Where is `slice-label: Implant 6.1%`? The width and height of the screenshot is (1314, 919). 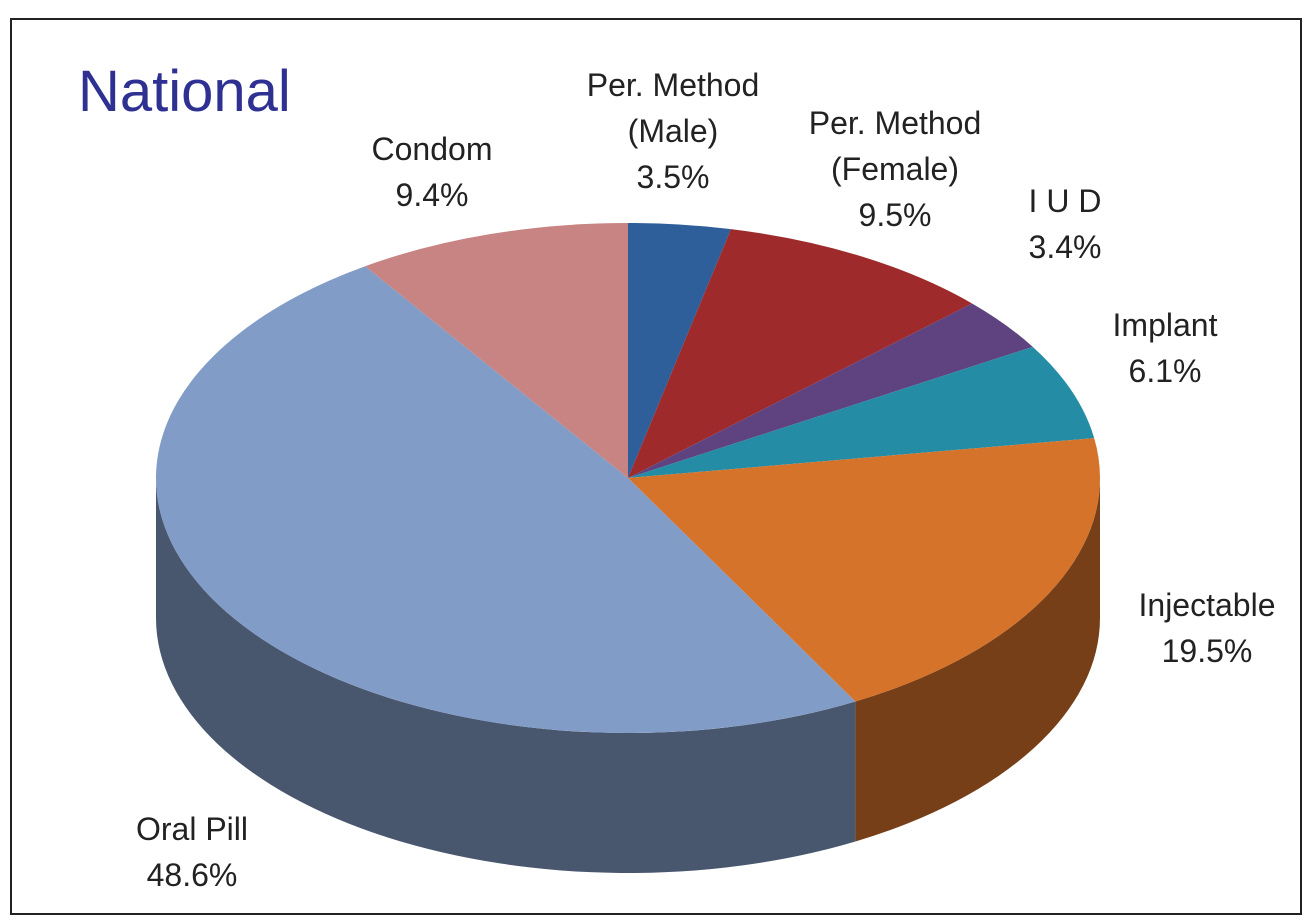
slice-label: Implant 6.1% is located at coordinates (1165, 348).